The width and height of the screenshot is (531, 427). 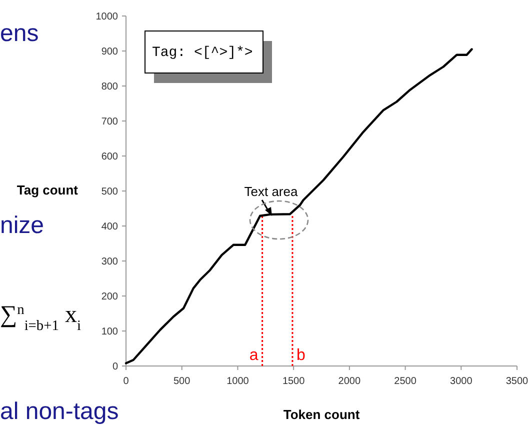 I want to click on y-tick-label: 0, so click(x=115, y=367).